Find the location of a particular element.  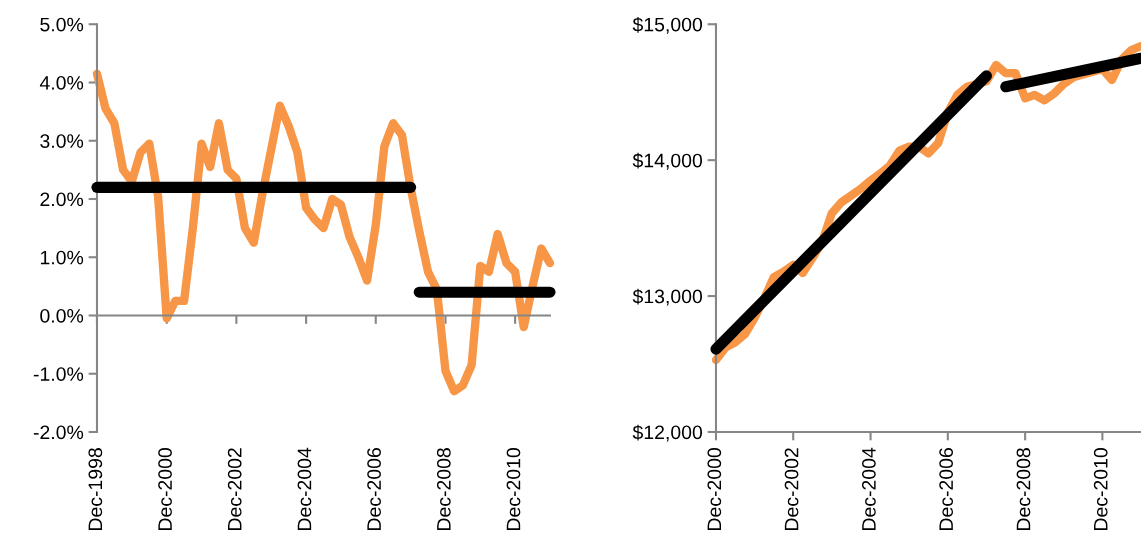

y-tick-label: 1.0% is located at coordinates (62, 257).